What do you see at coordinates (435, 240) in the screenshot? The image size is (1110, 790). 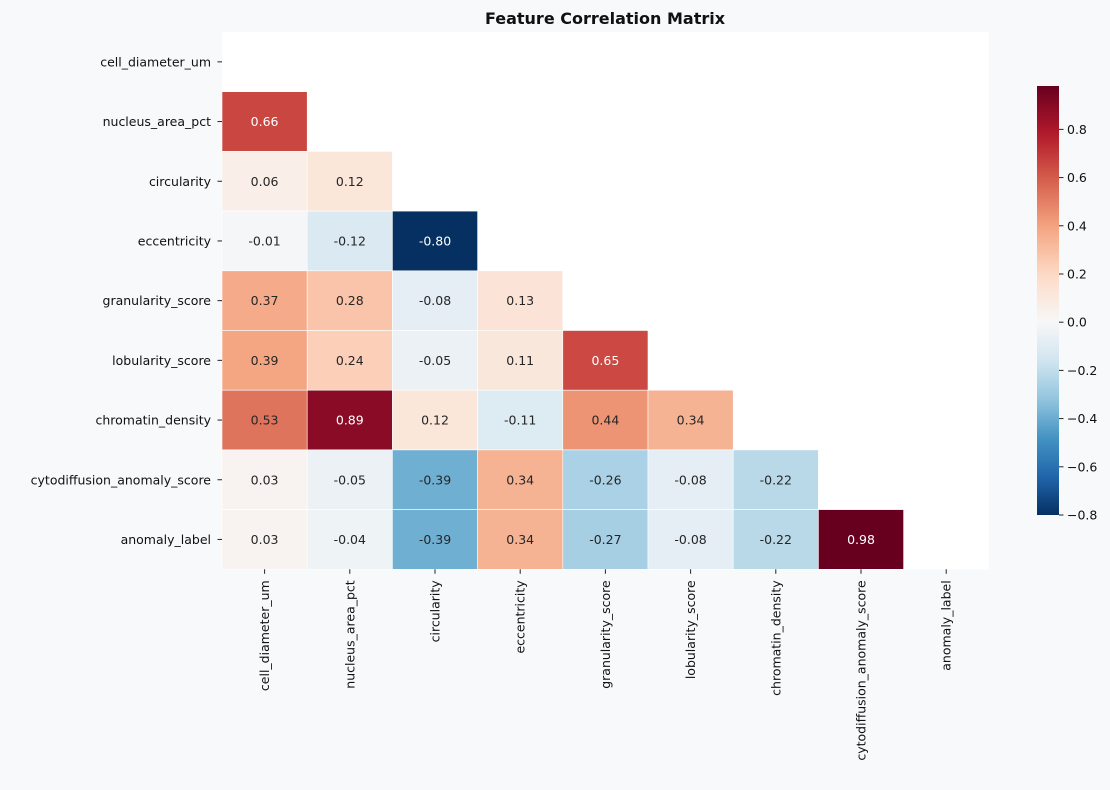 I see `cell-value-3-2: -0.80` at bounding box center [435, 240].